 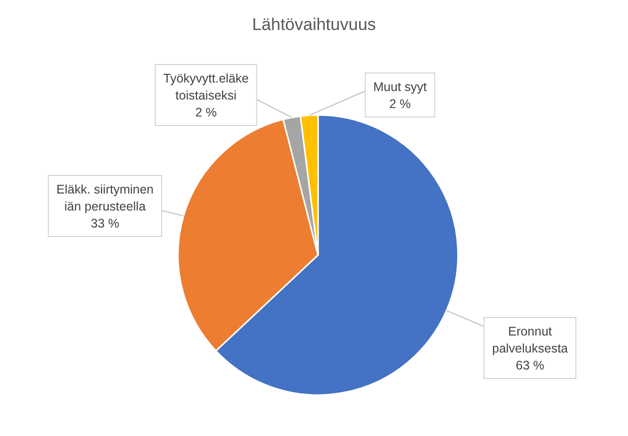 What do you see at coordinates (530, 365) in the screenshot?
I see `data-label: 63 %` at bounding box center [530, 365].